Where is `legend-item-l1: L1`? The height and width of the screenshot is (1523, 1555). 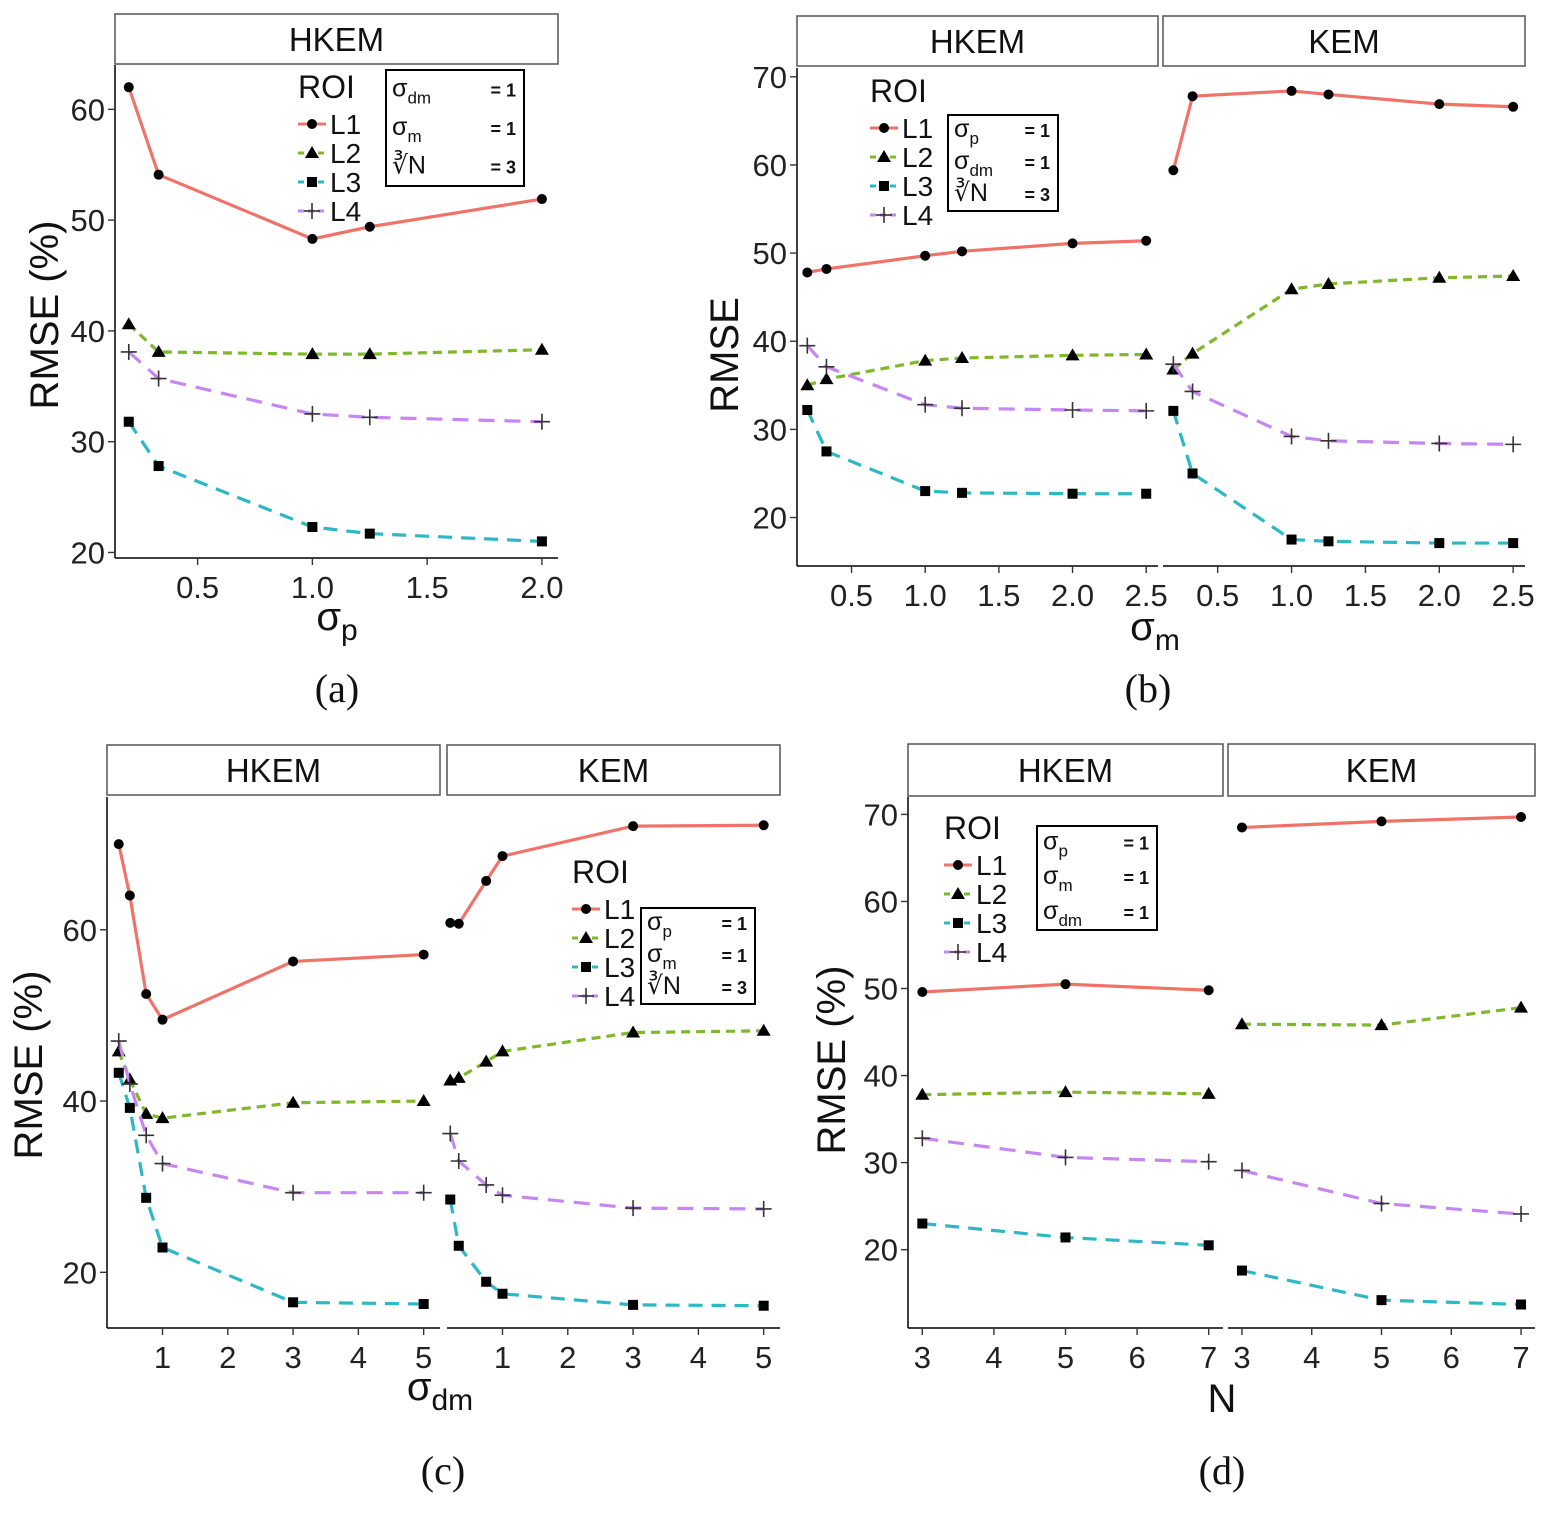
legend-item-l1: L1 is located at coordinates (603, 909).